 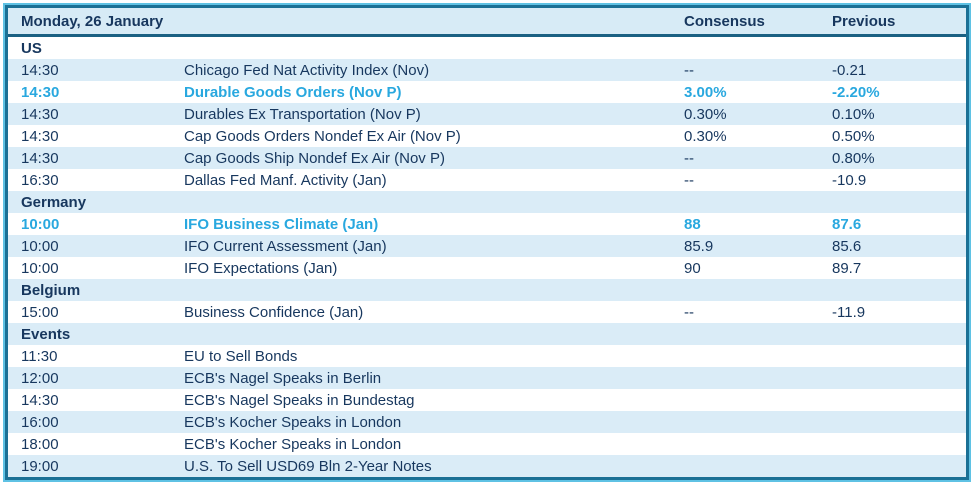 I want to click on row-event: ECB's Nagel Speaks in Berlin, so click(x=283, y=378).